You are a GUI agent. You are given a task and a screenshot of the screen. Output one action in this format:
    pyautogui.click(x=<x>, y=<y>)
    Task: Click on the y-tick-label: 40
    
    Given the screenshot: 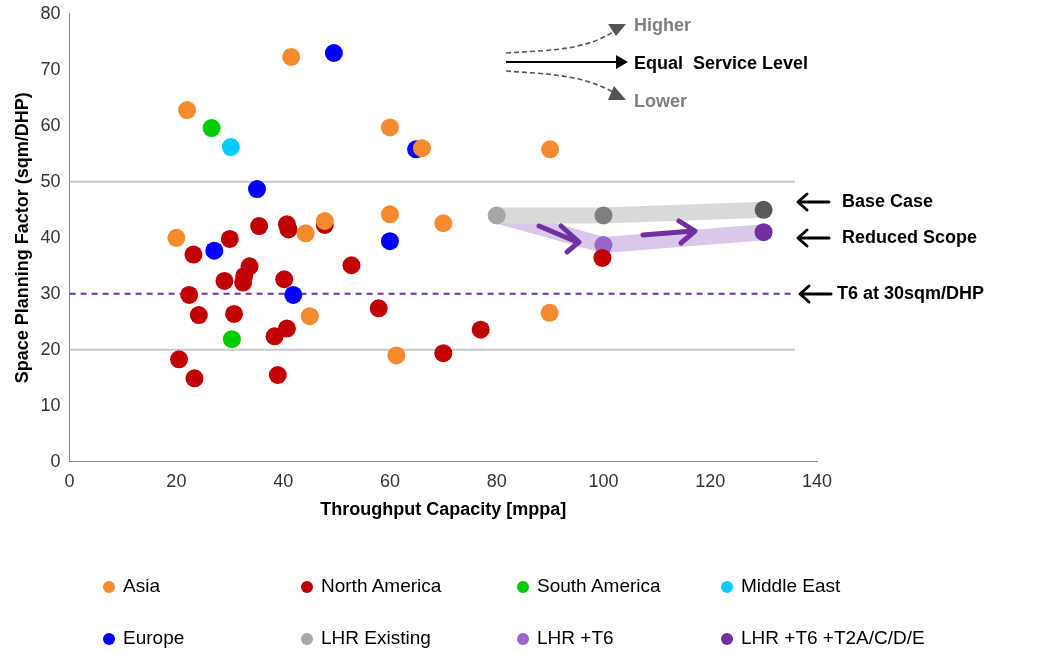 What is the action you would take?
    pyautogui.click(x=50, y=236)
    